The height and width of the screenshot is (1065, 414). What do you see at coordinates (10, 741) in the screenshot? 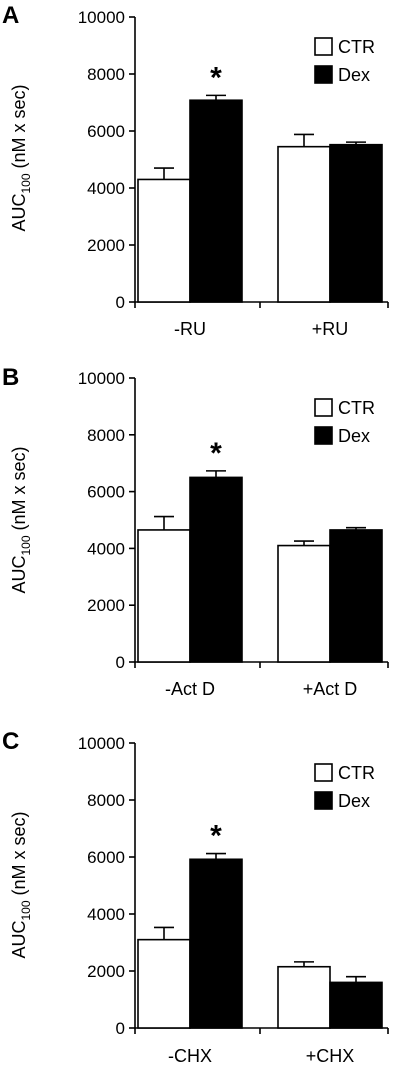
I see `panel-label: C` at bounding box center [10, 741].